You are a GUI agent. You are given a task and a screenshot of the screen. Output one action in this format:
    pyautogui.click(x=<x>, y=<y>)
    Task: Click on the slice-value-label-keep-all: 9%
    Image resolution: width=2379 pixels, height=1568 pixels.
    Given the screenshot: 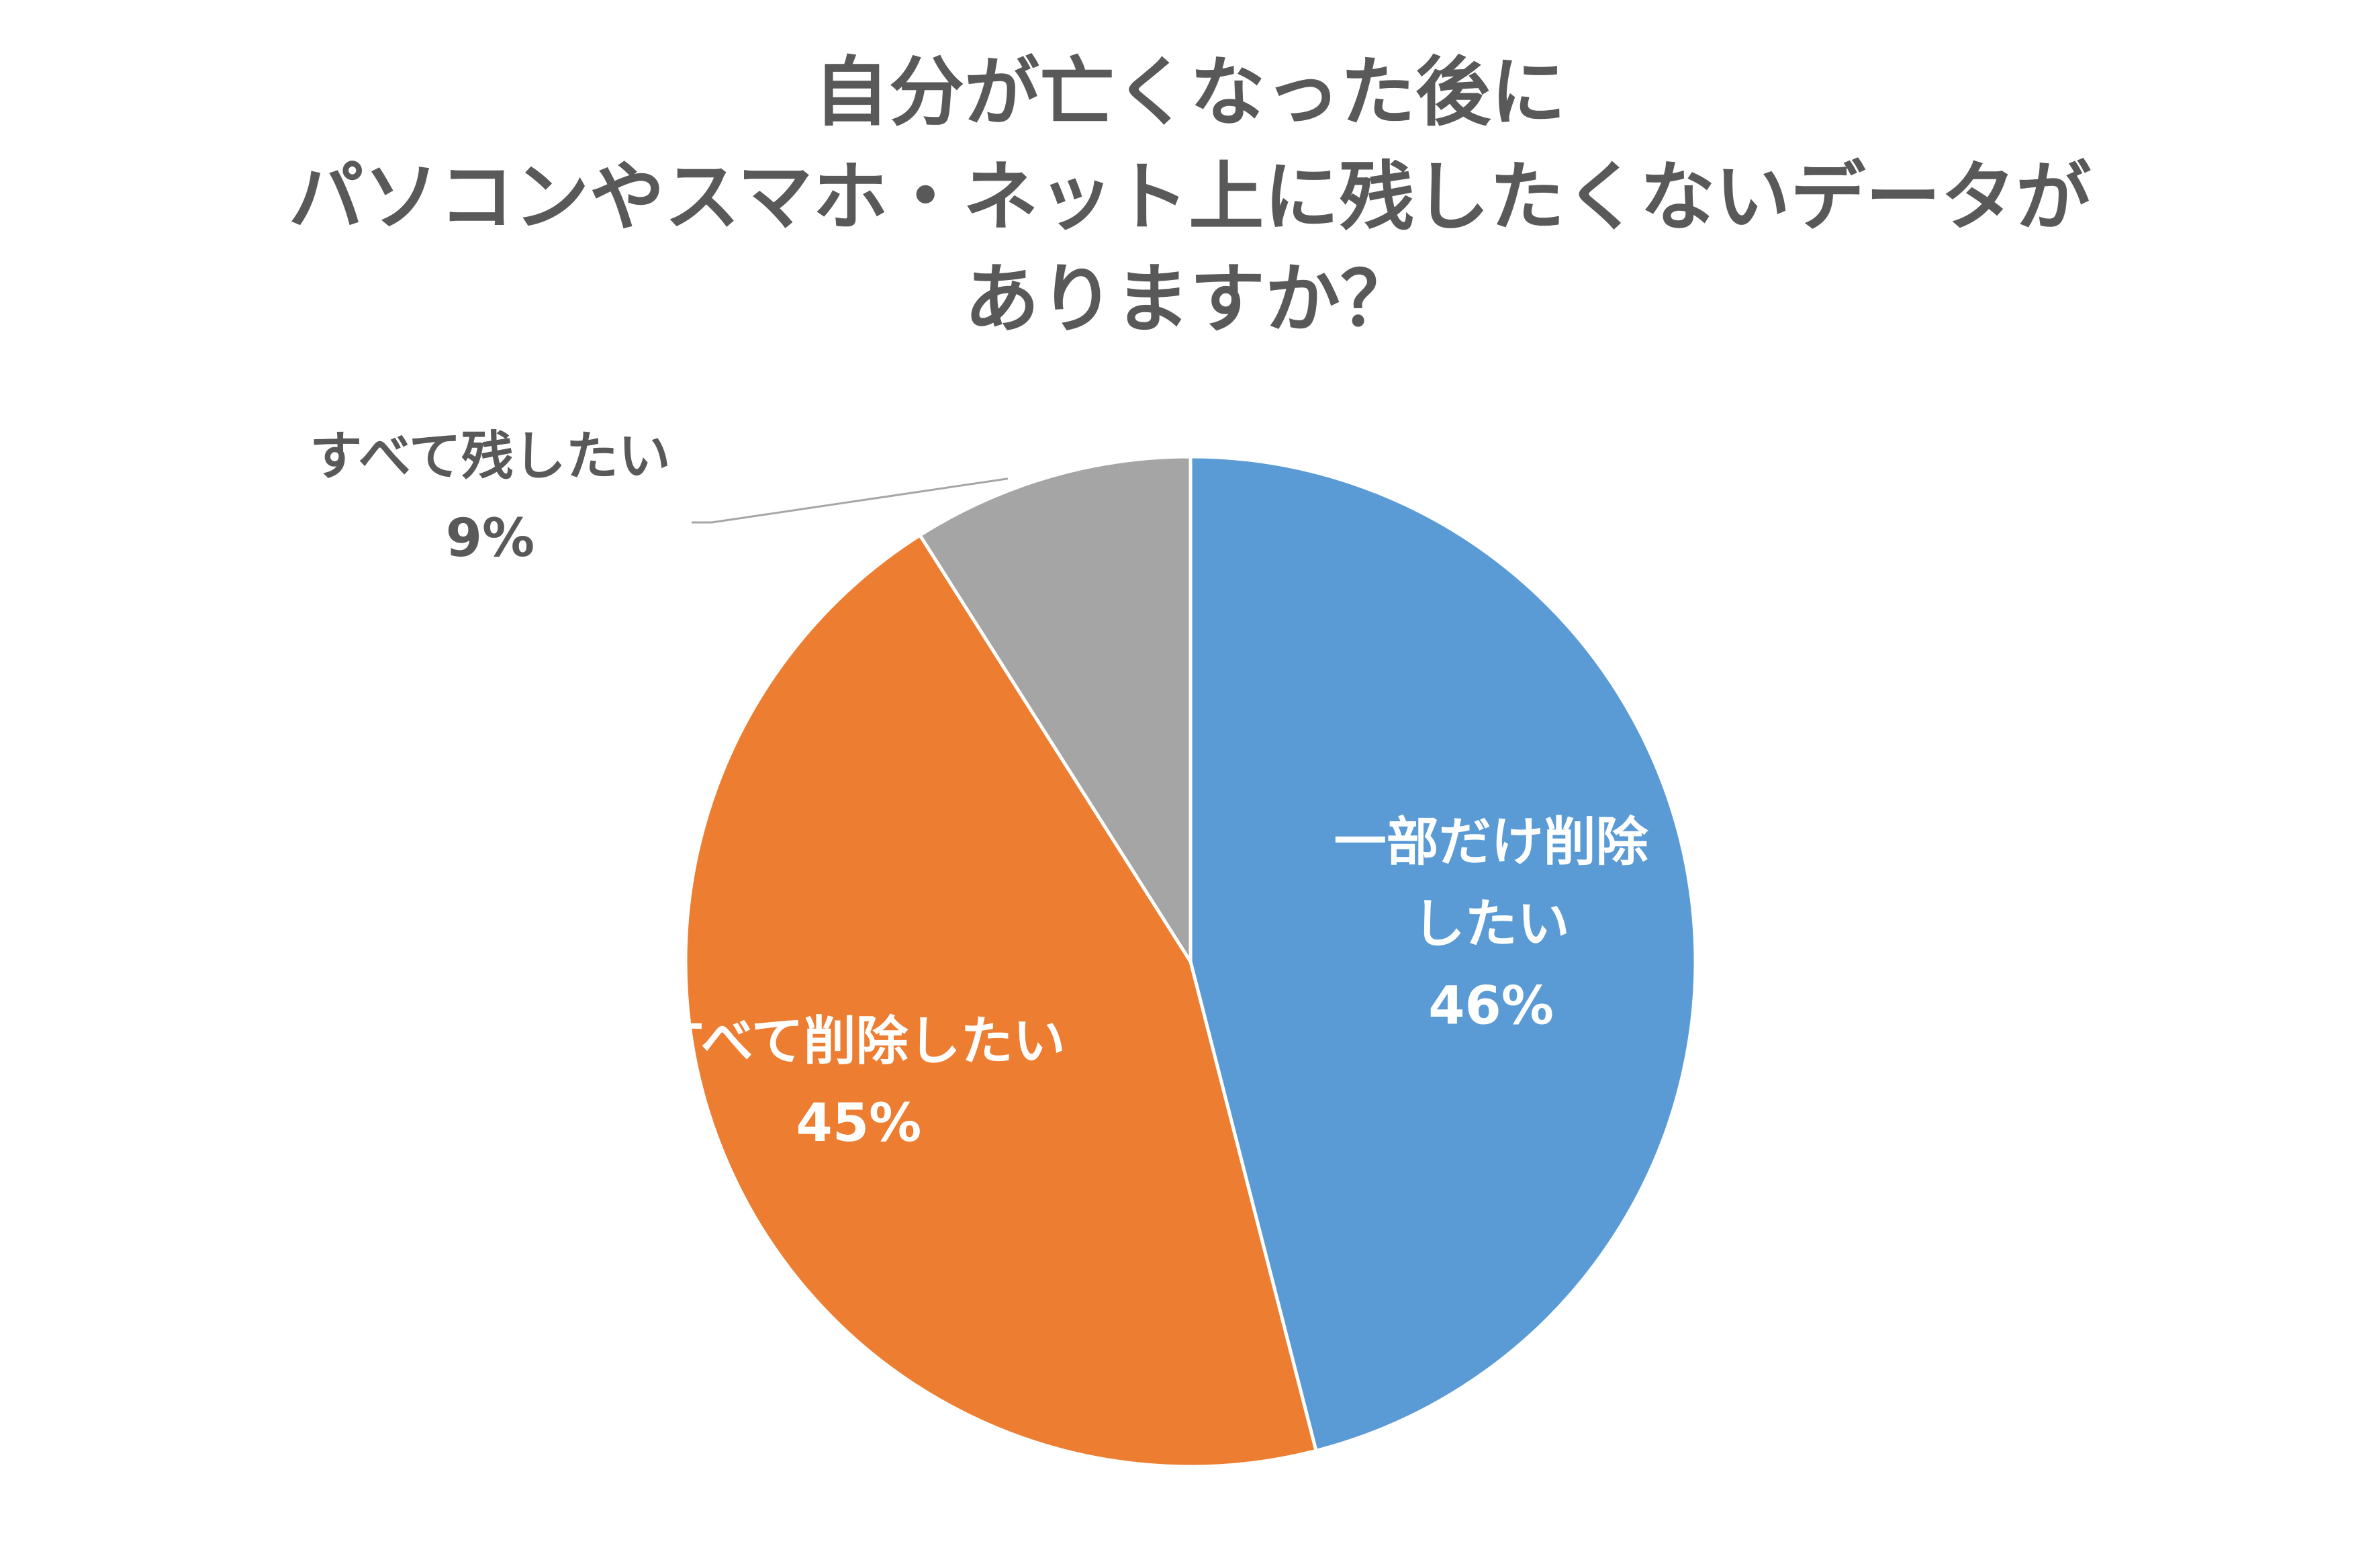 What is the action you would take?
    pyautogui.click(x=490, y=538)
    